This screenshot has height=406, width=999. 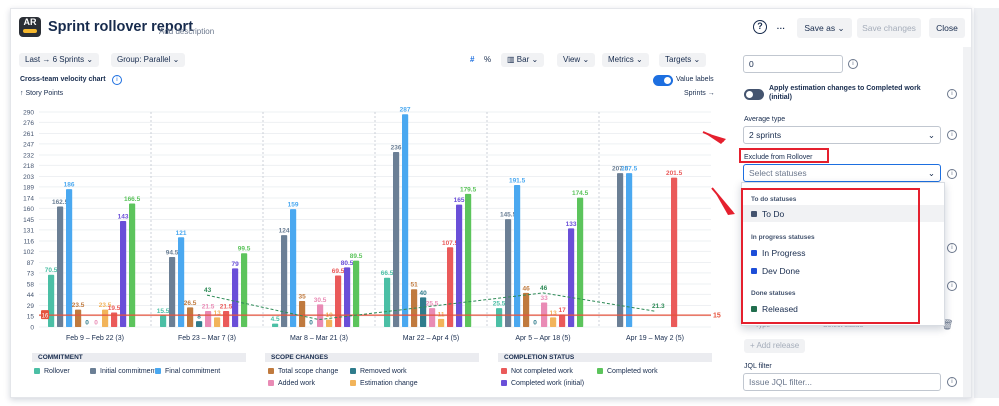 I want to click on trend-line, so click(x=431, y=306).